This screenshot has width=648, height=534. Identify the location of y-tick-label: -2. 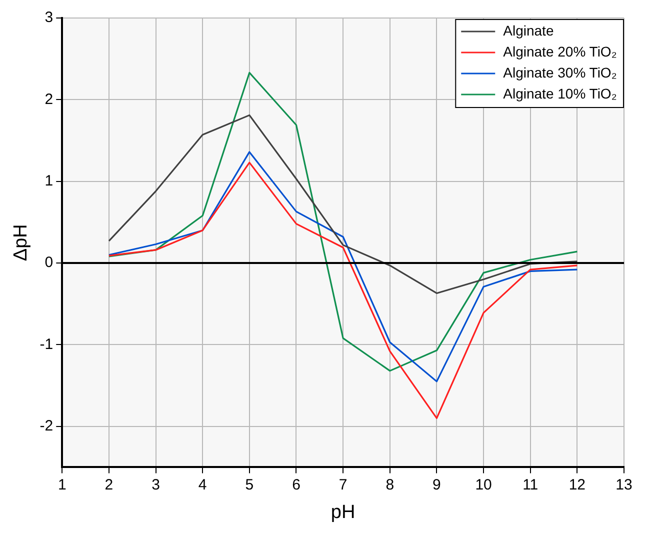
(47, 426).